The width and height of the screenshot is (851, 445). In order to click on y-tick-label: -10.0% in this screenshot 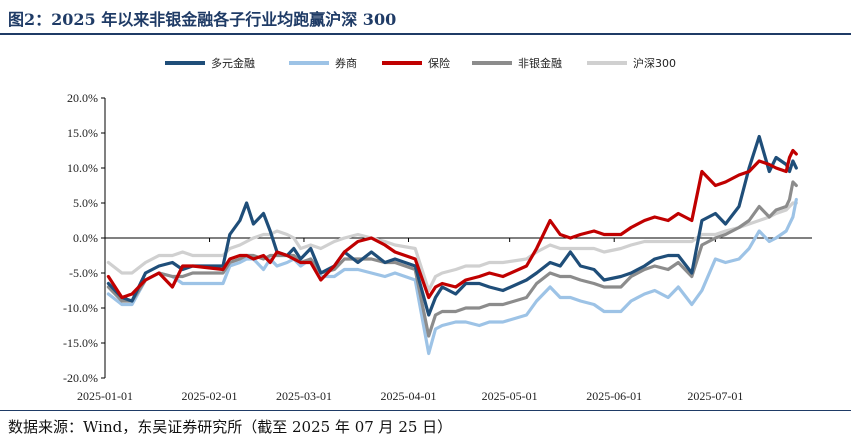, I will do `click(80, 308)`.